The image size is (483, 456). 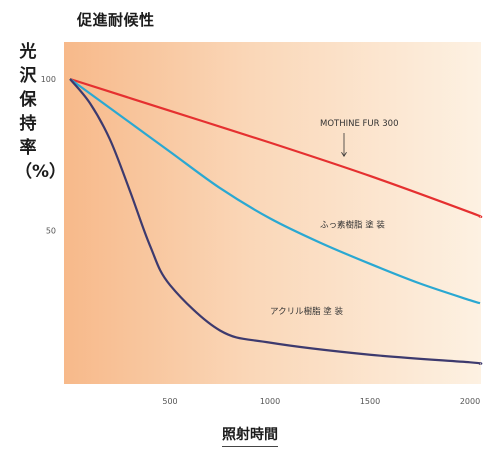 What do you see at coordinates (270, 401) in the screenshot?
I see `x-tick-label: 1000` at bounding box center [270, 401].